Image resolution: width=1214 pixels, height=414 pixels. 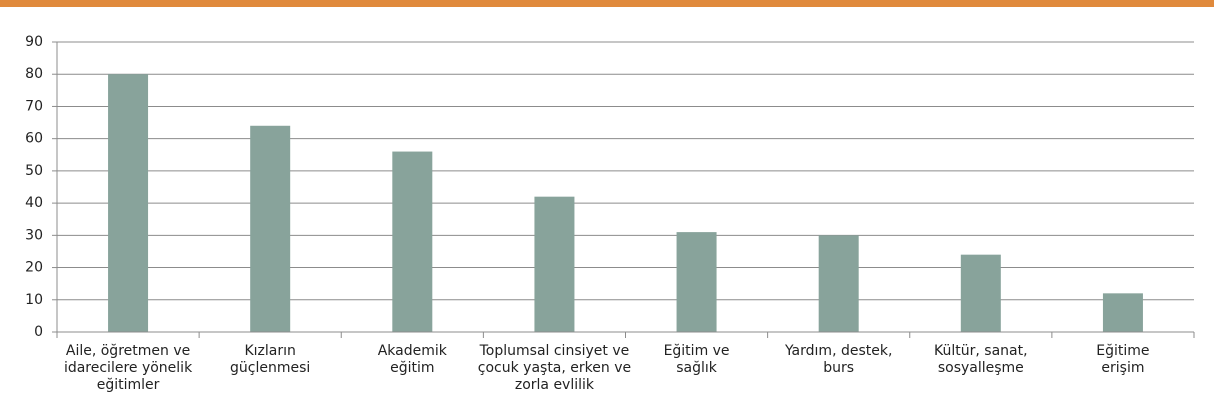 I want to click on x-tick-label: Eğitime, so click(x=1122, y=351).